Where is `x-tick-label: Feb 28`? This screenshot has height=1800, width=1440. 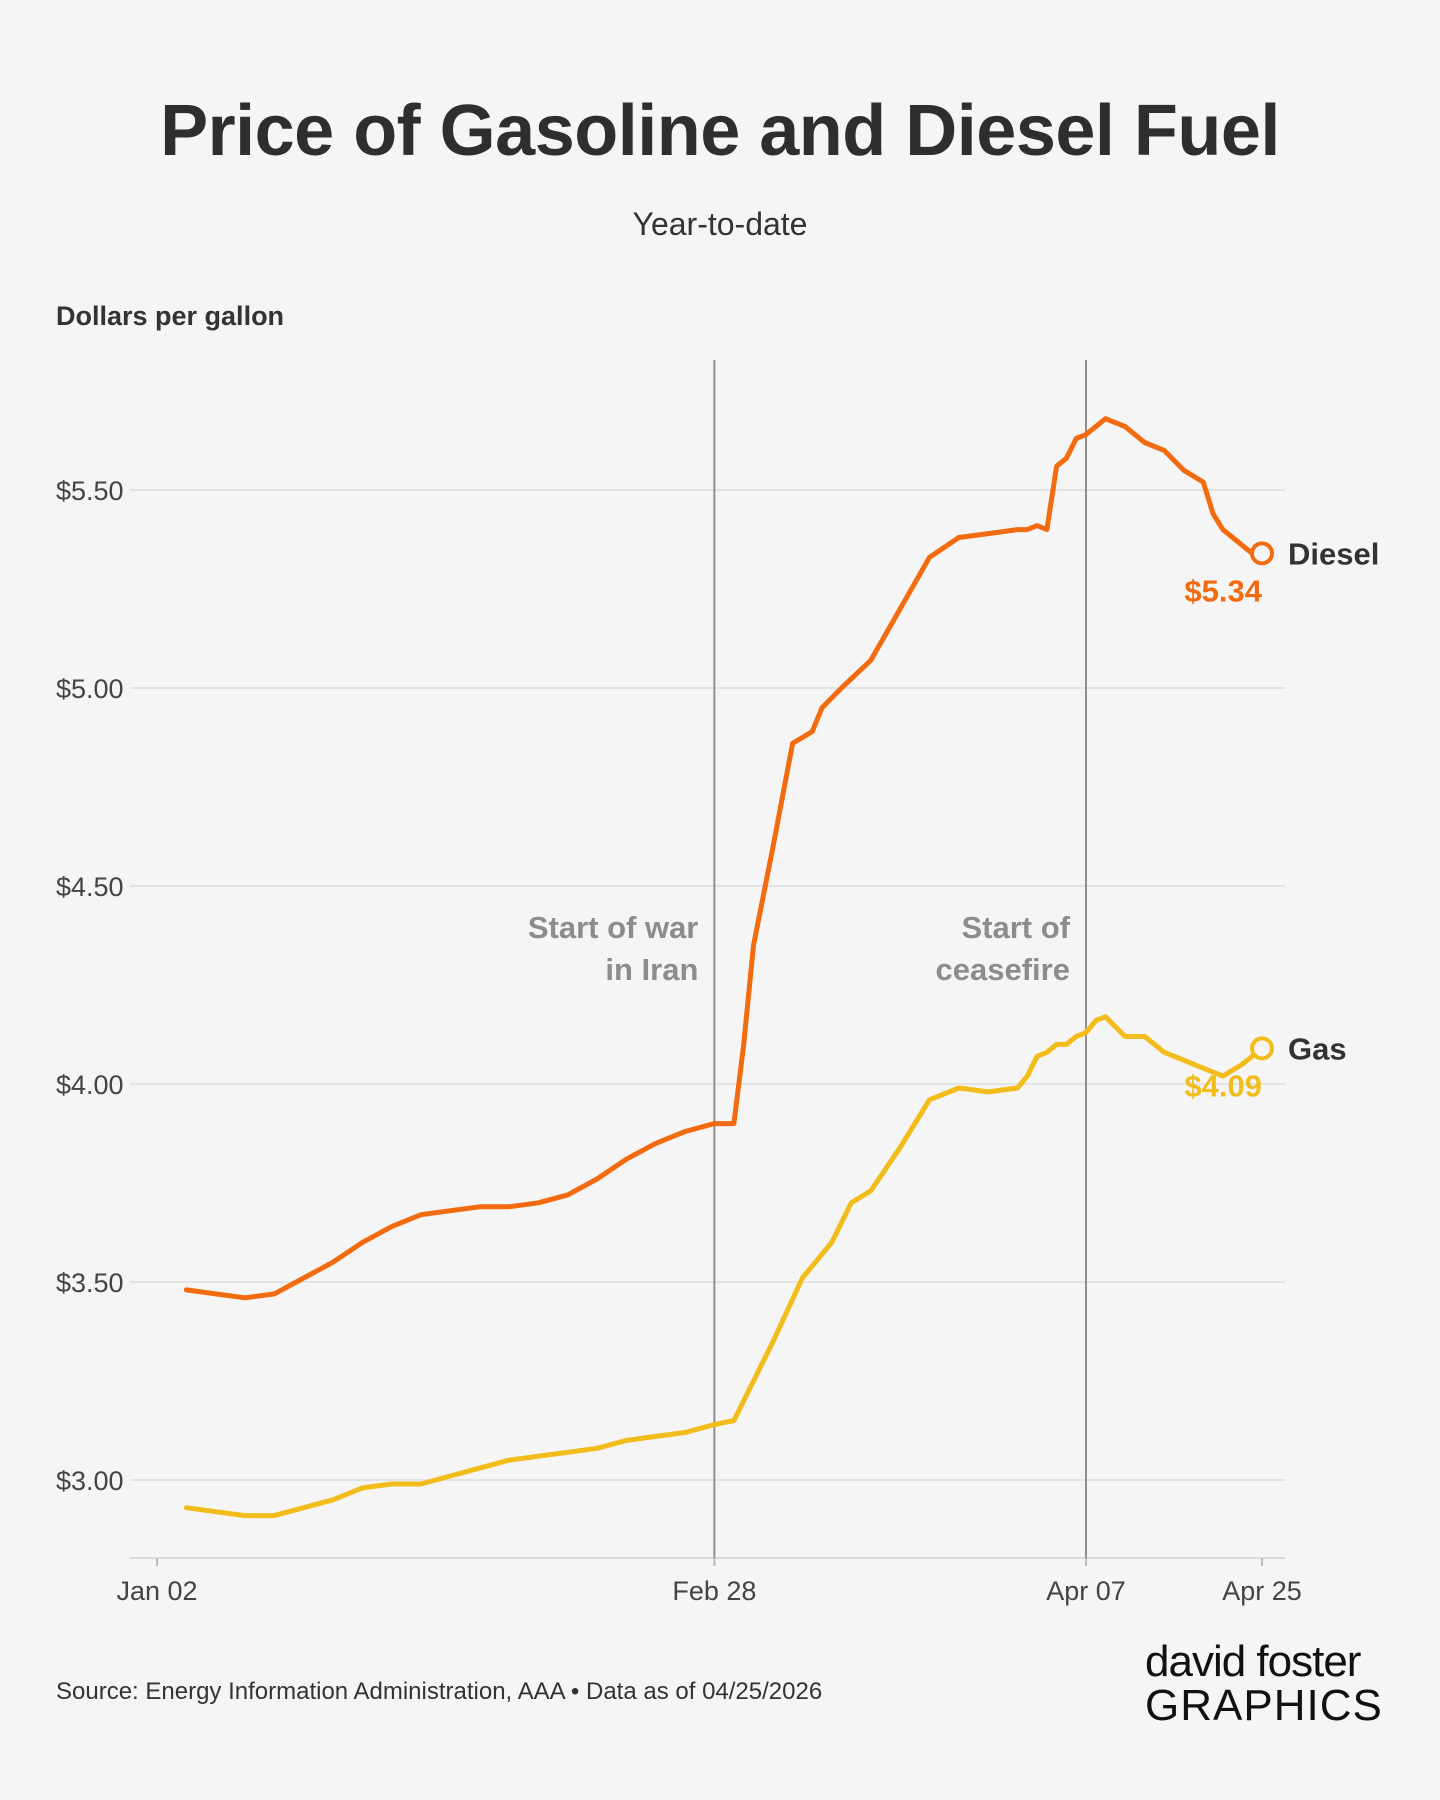
x-tick-label: Feb 28 is located at coordinates (714, 1591).